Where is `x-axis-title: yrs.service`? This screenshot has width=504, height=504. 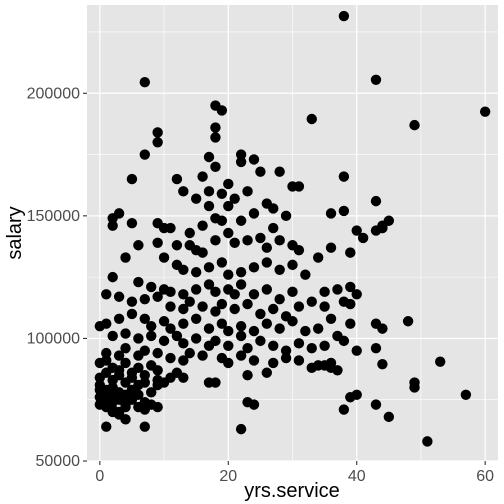 x-axis-title: yrs.service is located at coordinates (292, 491).